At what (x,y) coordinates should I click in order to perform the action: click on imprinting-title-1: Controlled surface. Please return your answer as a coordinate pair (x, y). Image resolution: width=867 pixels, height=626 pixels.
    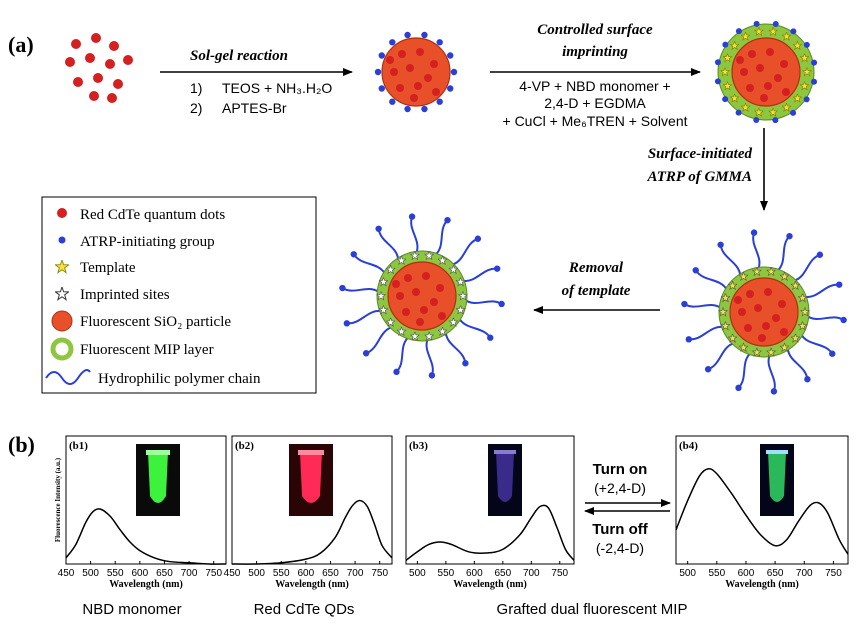
    Looking at the image, I should click on (595, 30).